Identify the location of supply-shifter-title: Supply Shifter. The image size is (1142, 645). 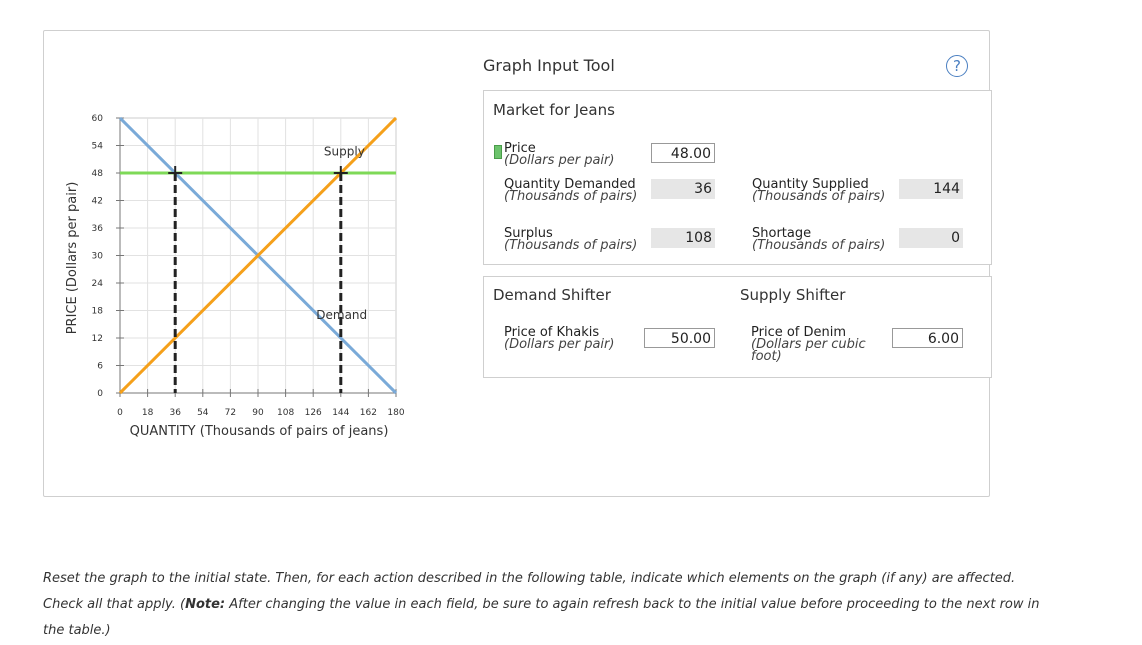
(793, 295).